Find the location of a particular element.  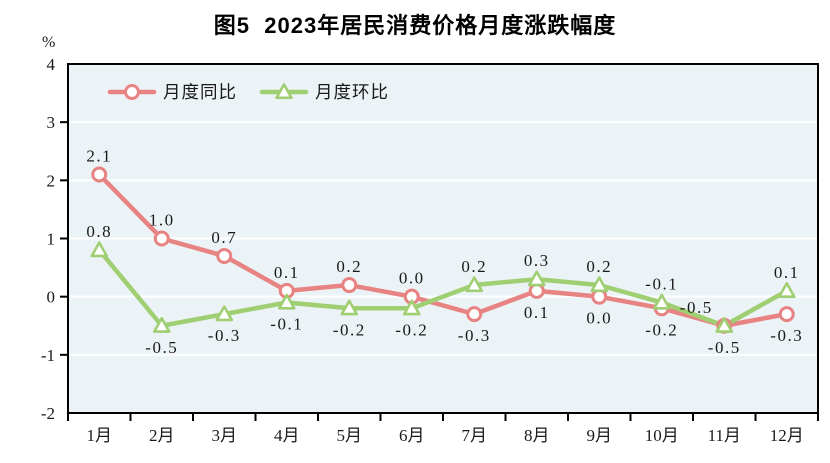

x-tick-label: 3月 is located at coordinates (225, 435).